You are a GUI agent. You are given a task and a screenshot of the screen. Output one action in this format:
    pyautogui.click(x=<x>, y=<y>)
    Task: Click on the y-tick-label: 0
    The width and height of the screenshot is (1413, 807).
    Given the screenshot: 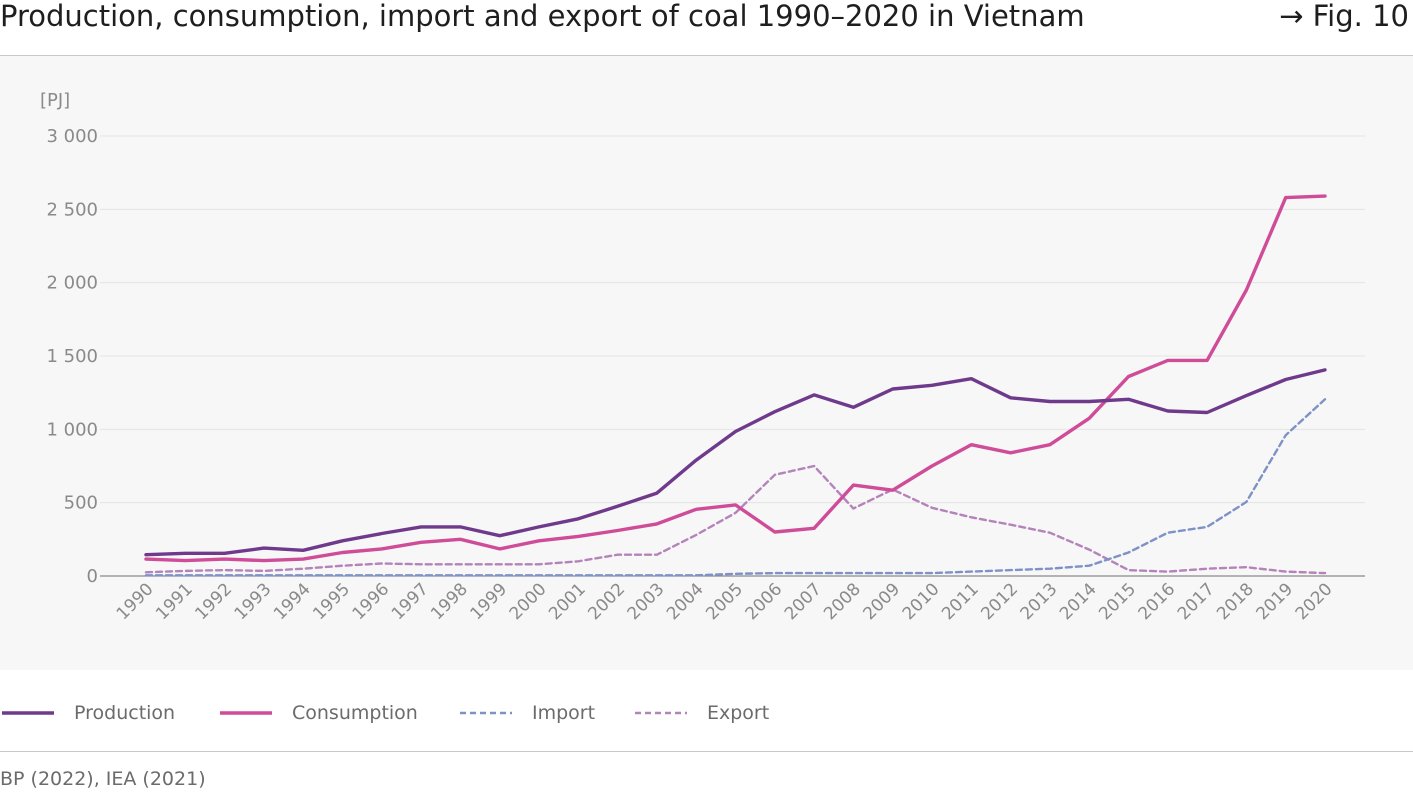 What is the action you would take?
    pyautogui.click(x=92, y=576)
    